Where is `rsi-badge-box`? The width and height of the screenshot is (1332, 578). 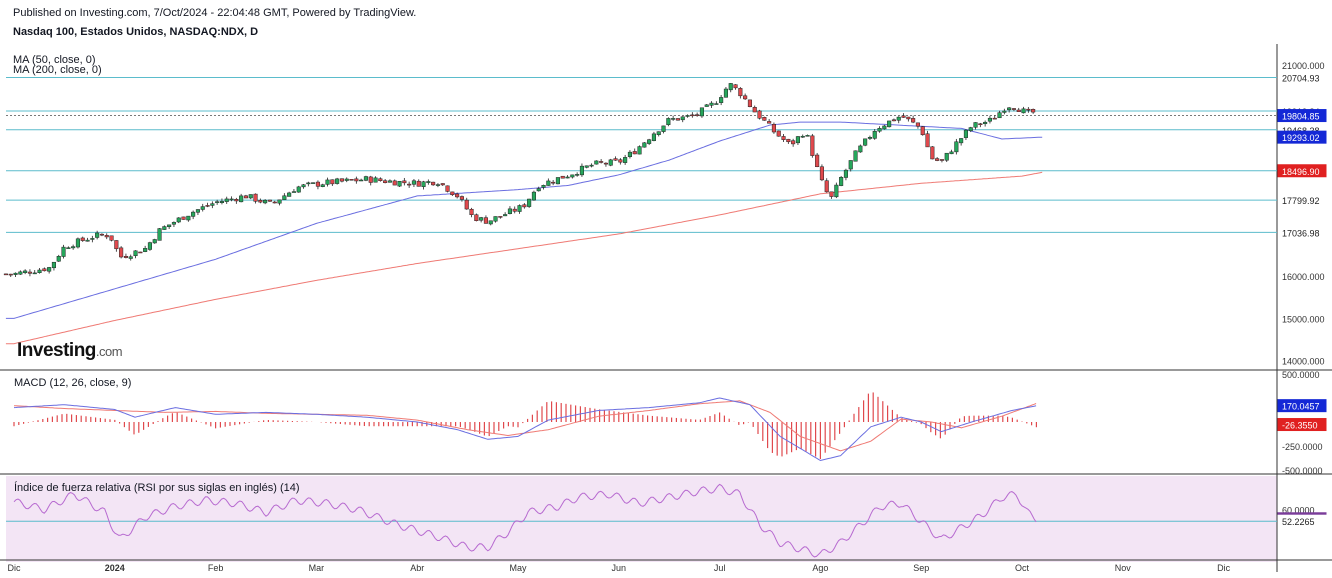 rsi-badge-box is located at coordinates (1302, 521).